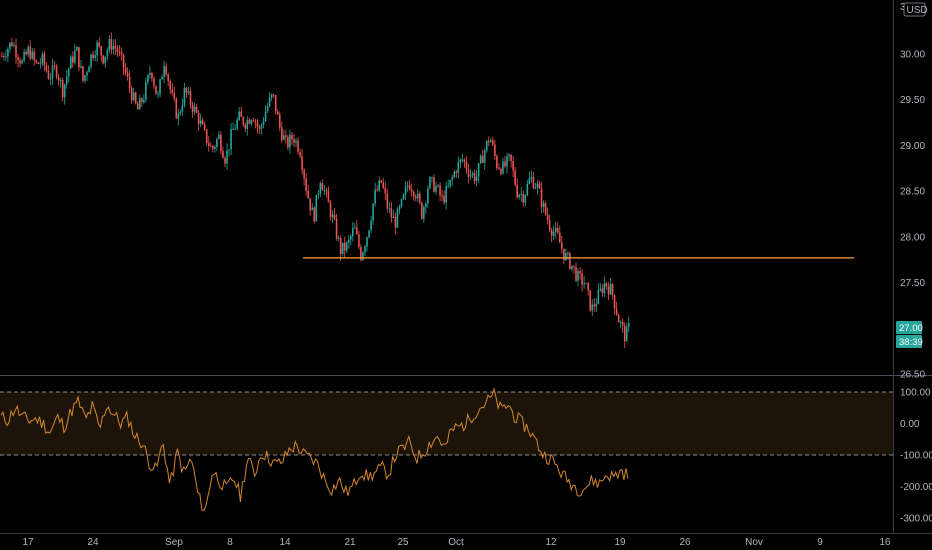 Image resolution: width=932 pixels, height=550 pixels. Describe the element at coordinates (910, 424) in the screenshot. I see `indicator-tick-label: 0.00` at that location.